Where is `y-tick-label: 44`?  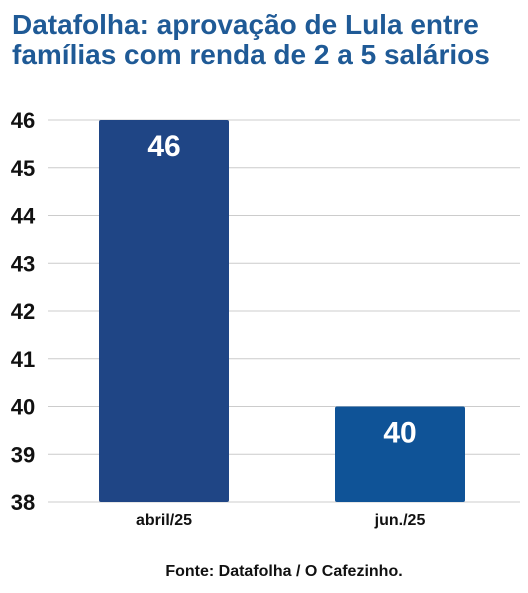 y-tick-label: 44 is located at coordinates (23, 216).